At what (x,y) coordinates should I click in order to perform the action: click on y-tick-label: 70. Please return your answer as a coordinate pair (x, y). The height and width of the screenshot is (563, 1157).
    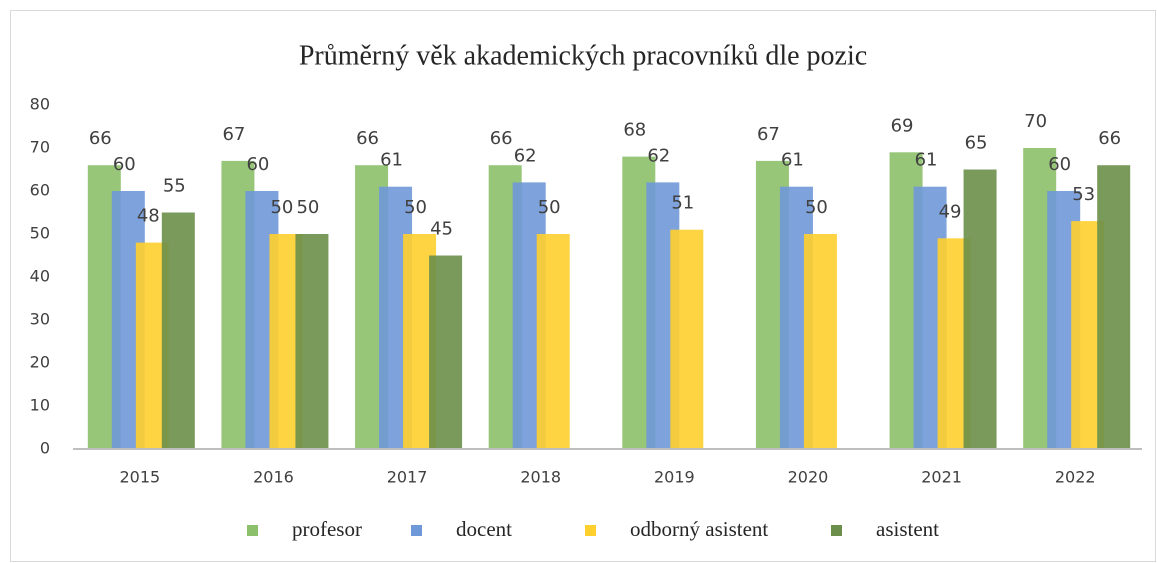
    Looking at the image, I should click on (40, 147).